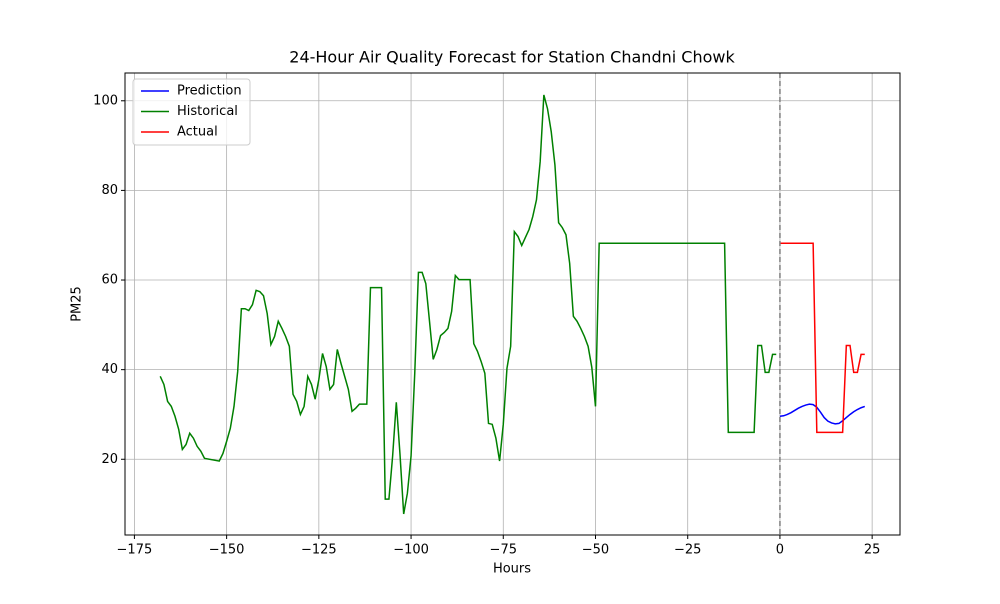 The image size is (1000, 604). What do you see at coordinates (197, 132) in the screenshot?
I see `legend-label: Actual` at bounding box center [197, 132].